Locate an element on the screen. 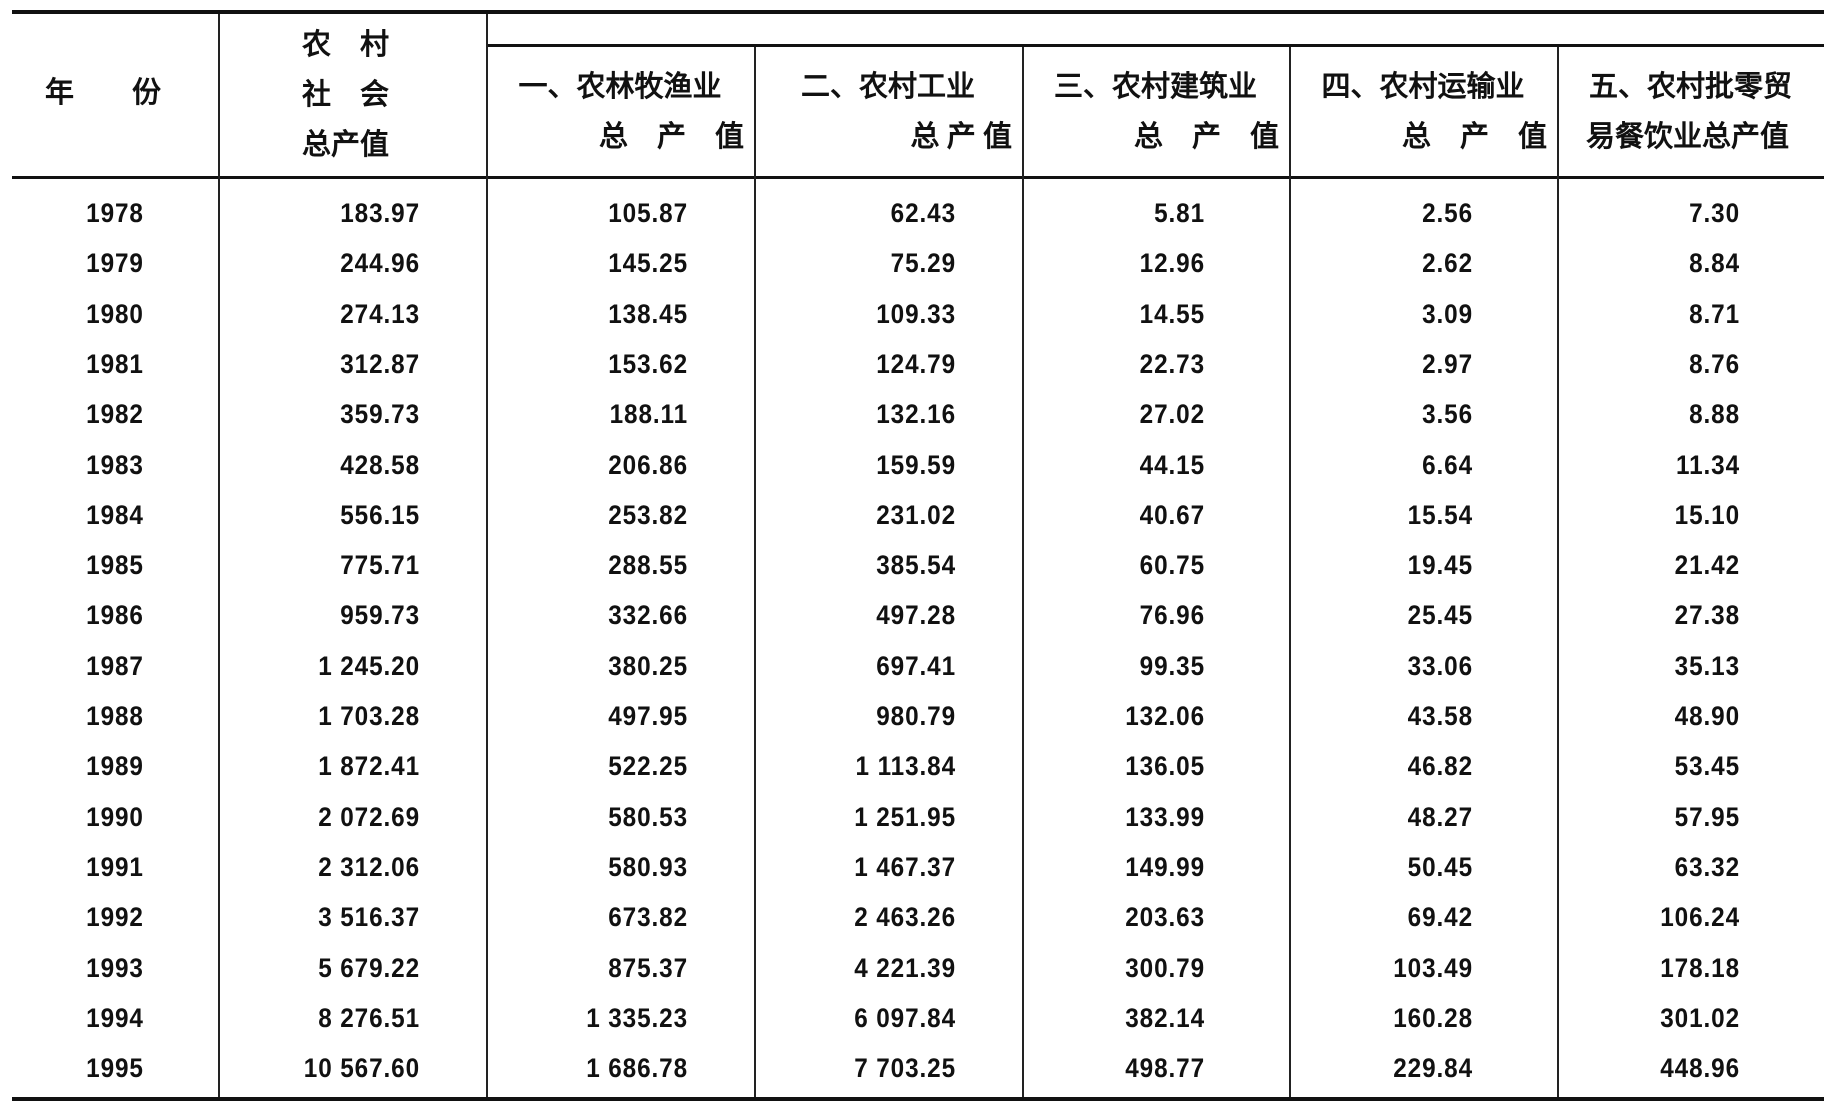  table-cell: 8.76 is located at coordinates (1714, 363).